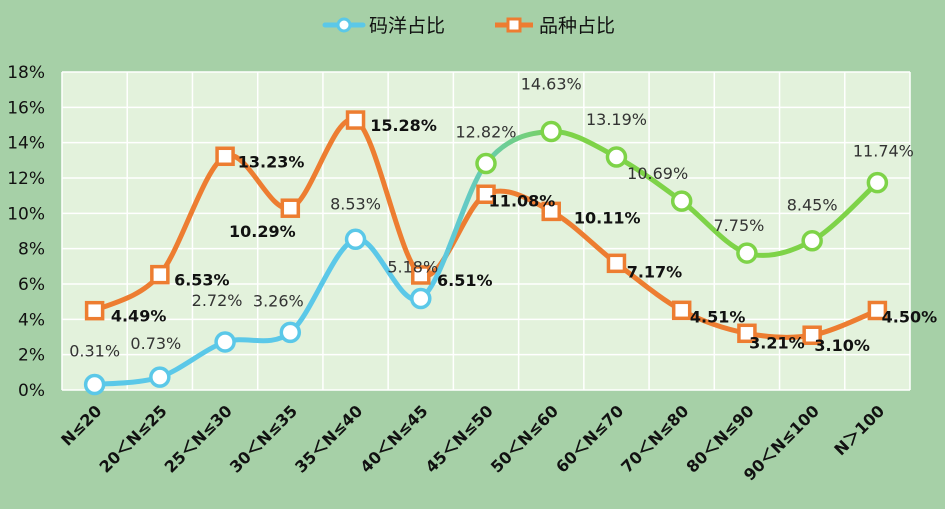 This screenshot has width=945, height=509. Describe the element at coordinates (739, 225) in the screenshot. I see `data-label-a: 7.75%` at that location.